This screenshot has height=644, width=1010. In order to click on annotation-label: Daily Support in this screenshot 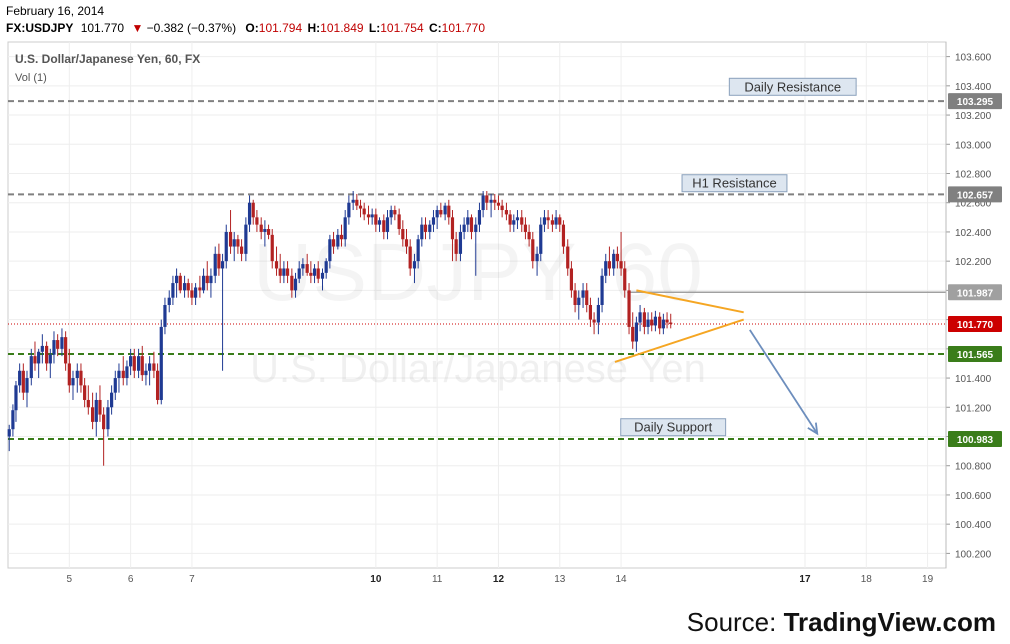, I will do `click(673, 427)`.